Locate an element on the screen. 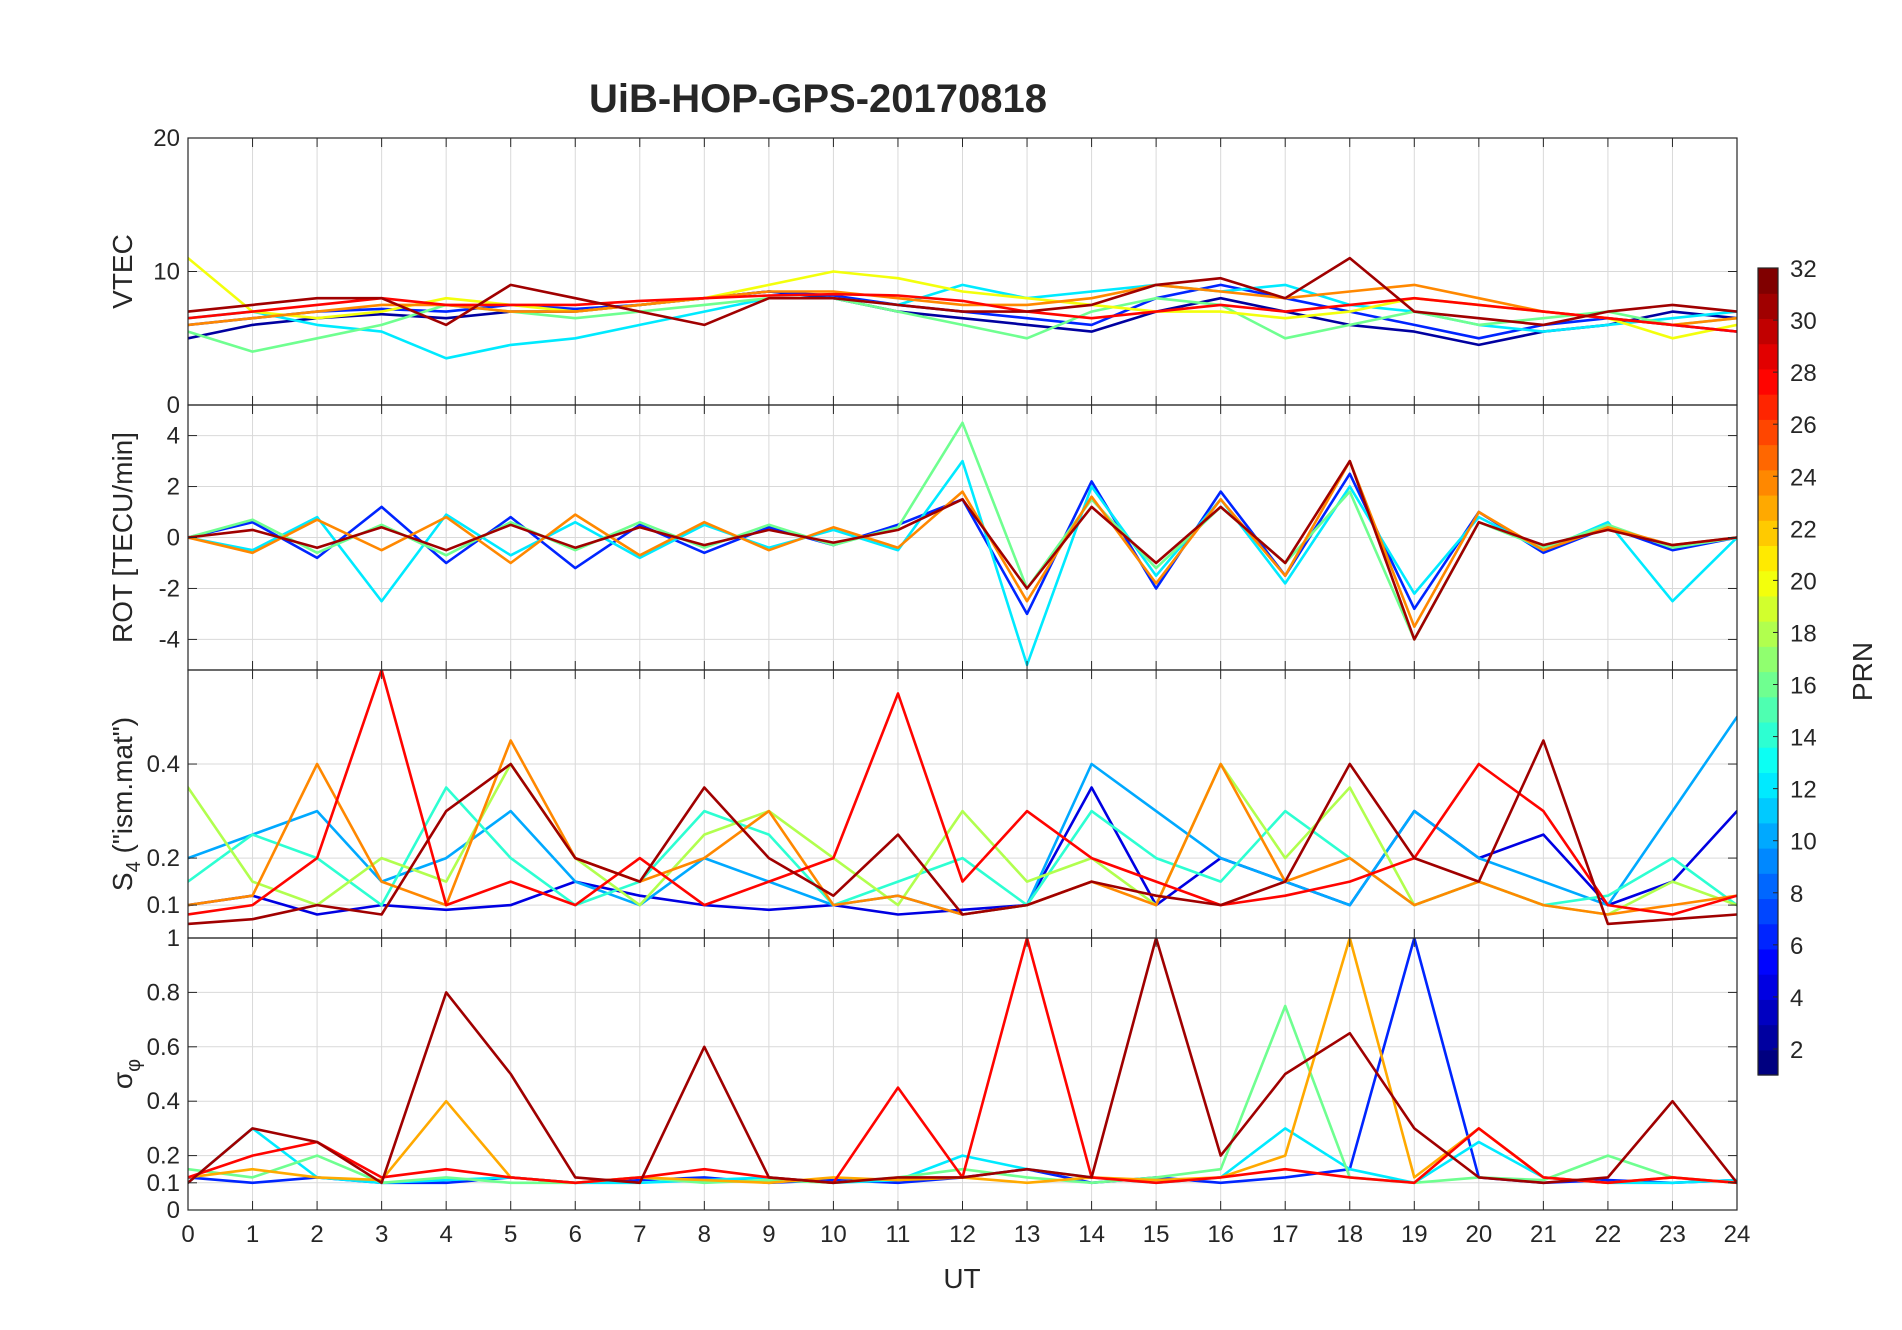  x-tick-label: 21 is located at coordinates (1543, 1234).